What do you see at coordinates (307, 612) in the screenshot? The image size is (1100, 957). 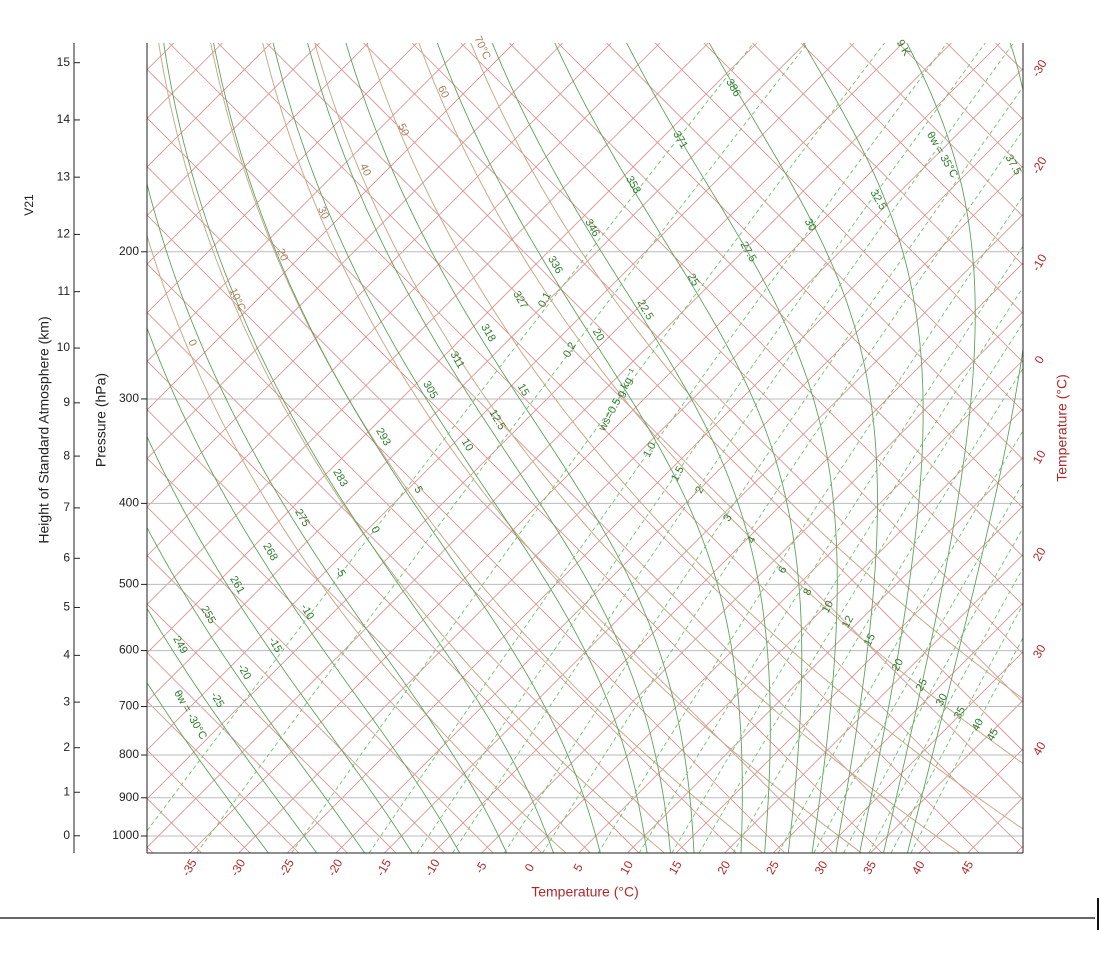 I see `moist-adiabat-label: -10` at bounding box center [307, 612].